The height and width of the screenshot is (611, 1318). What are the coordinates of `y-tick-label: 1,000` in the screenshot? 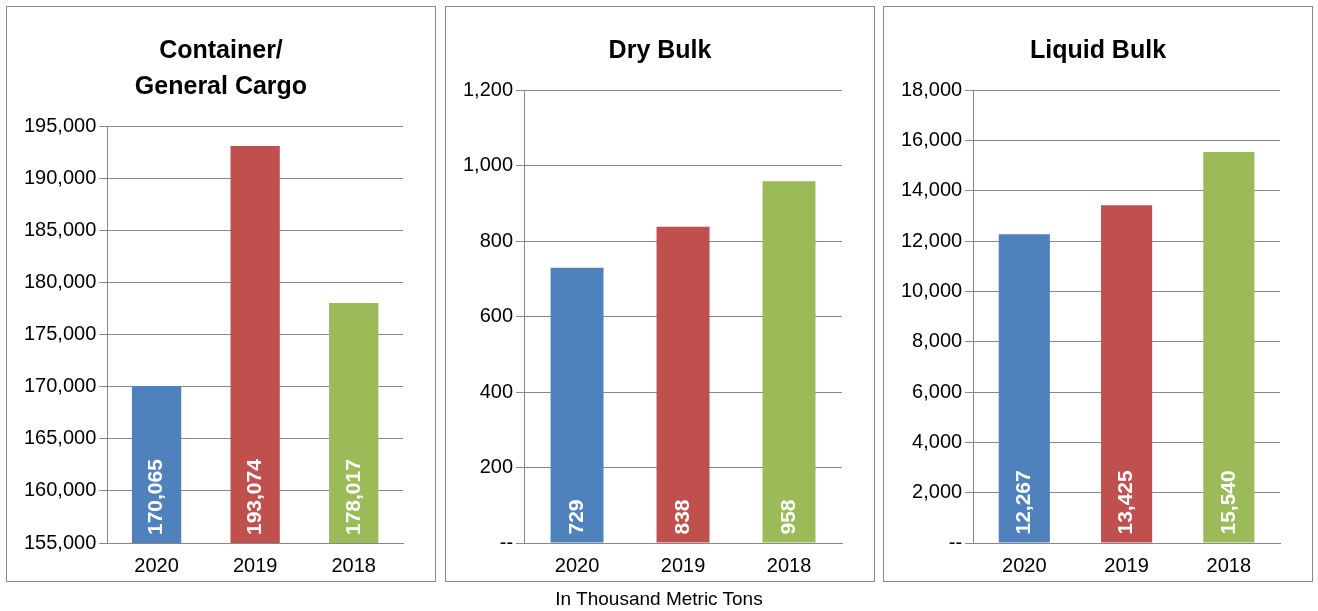 It's located at (488, 164).